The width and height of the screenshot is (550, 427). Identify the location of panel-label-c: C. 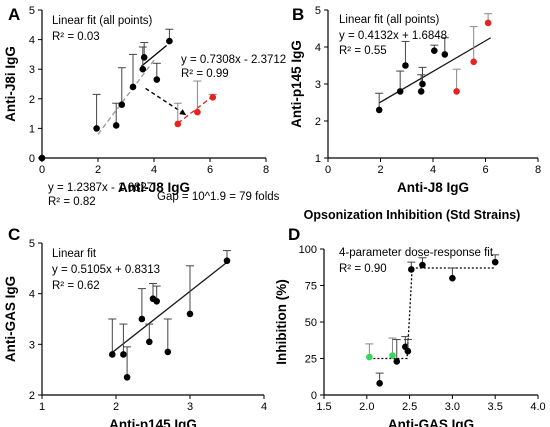
(14, 234).